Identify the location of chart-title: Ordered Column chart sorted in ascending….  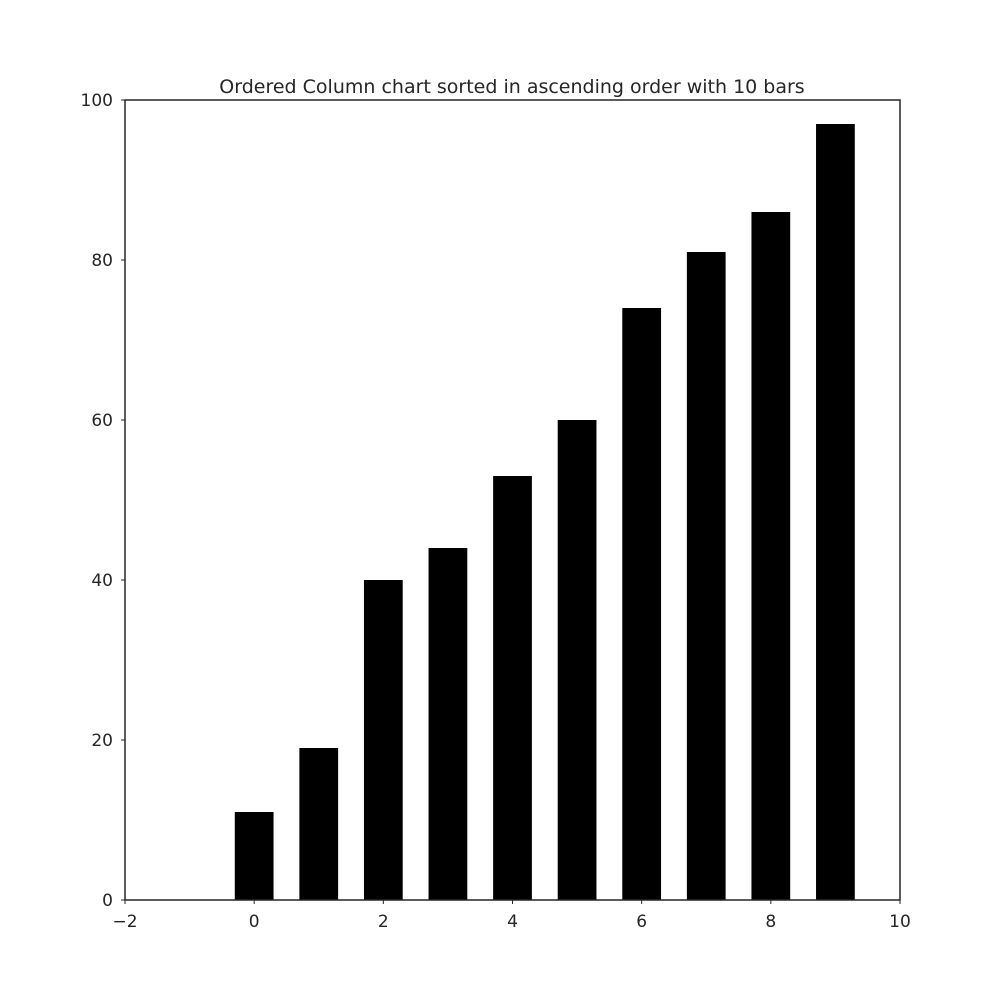
(511, 87).